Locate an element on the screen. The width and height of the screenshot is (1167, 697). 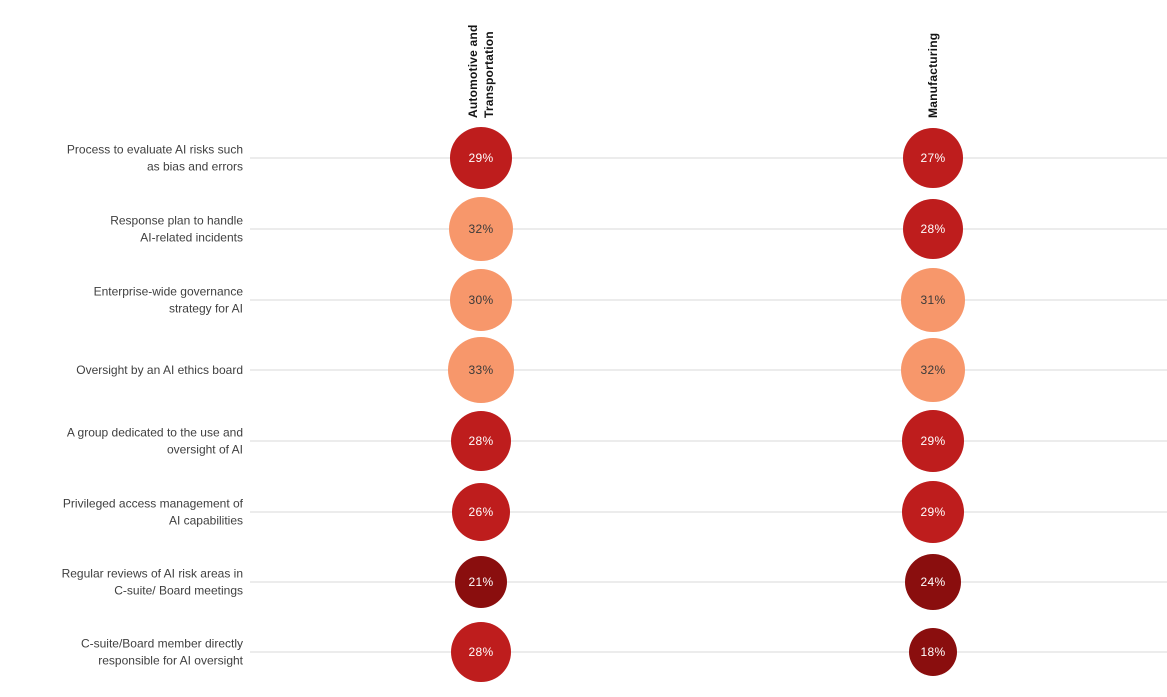
bubble-value: 24% is located at coordinates (933, 581).